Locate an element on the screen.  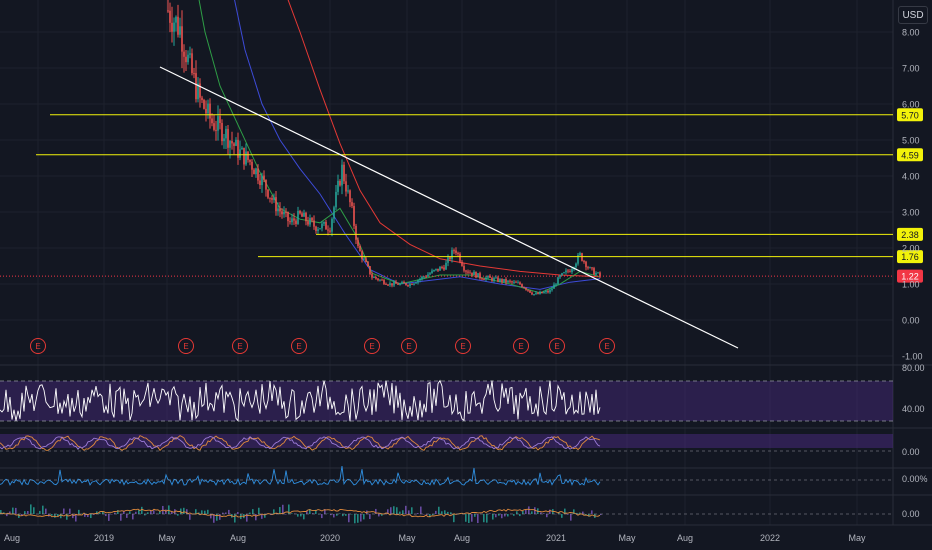
time-axis: Aug 2019 May Aug 2020 May Aug 2021 May Aug 2022 May is located at coordinates (435, 538).